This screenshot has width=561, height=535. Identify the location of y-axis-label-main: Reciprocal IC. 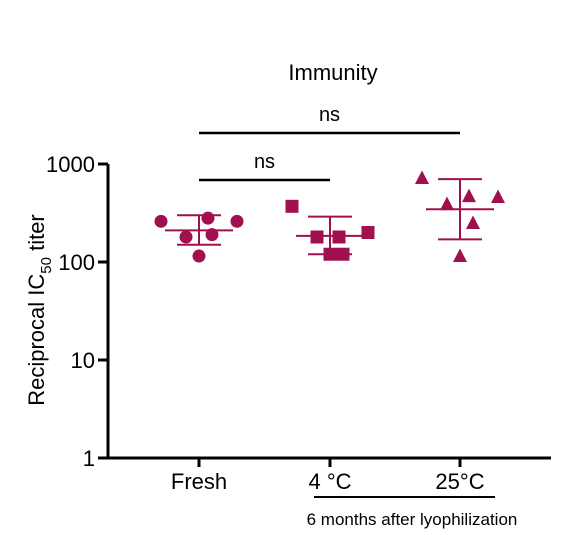
(36, 340).